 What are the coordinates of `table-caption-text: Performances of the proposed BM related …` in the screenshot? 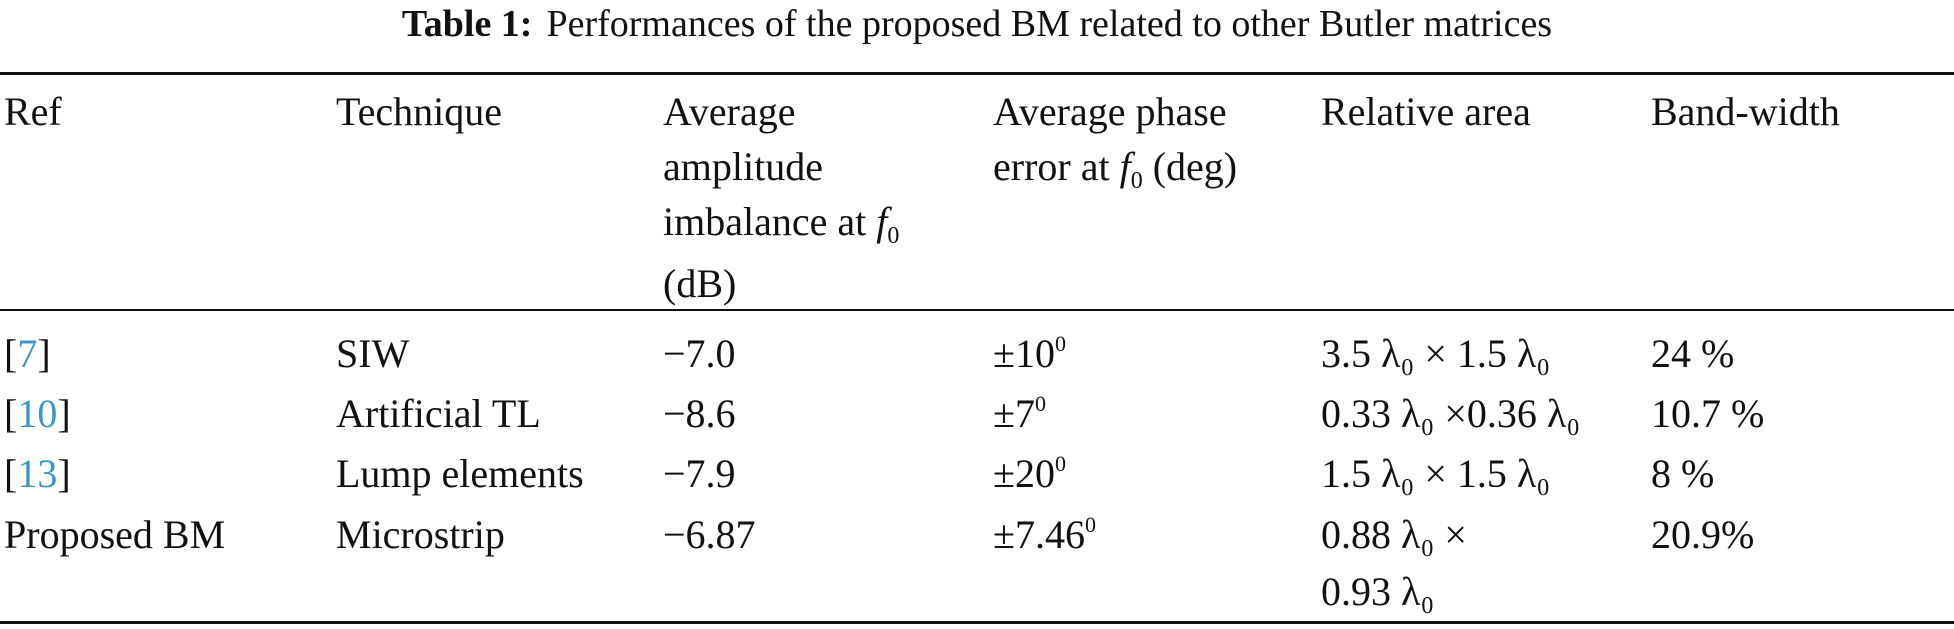 It's located at (1049, 24).